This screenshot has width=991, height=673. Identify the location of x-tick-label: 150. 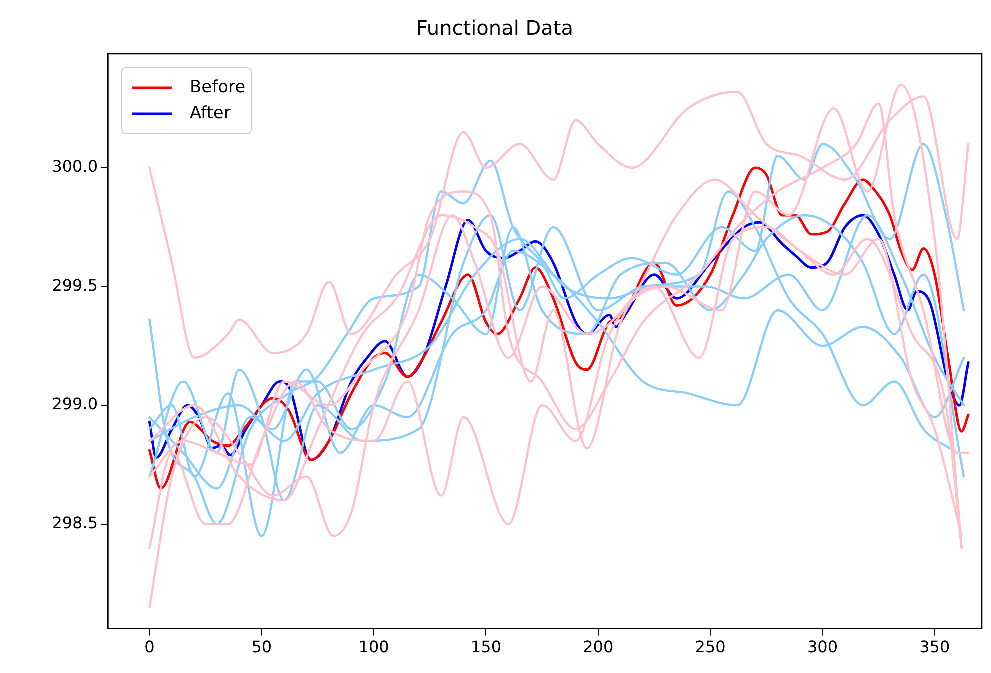
(486, 647).